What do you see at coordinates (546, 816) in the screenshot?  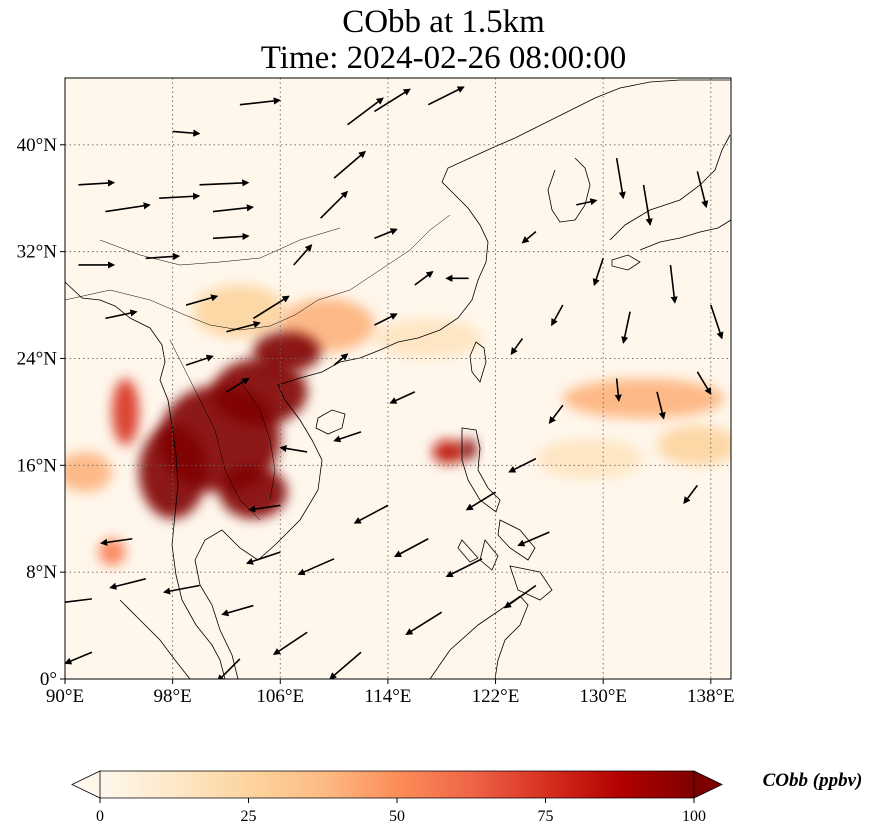 I see `colorbar-tick-label: 75` at bounding box center [546, 816].